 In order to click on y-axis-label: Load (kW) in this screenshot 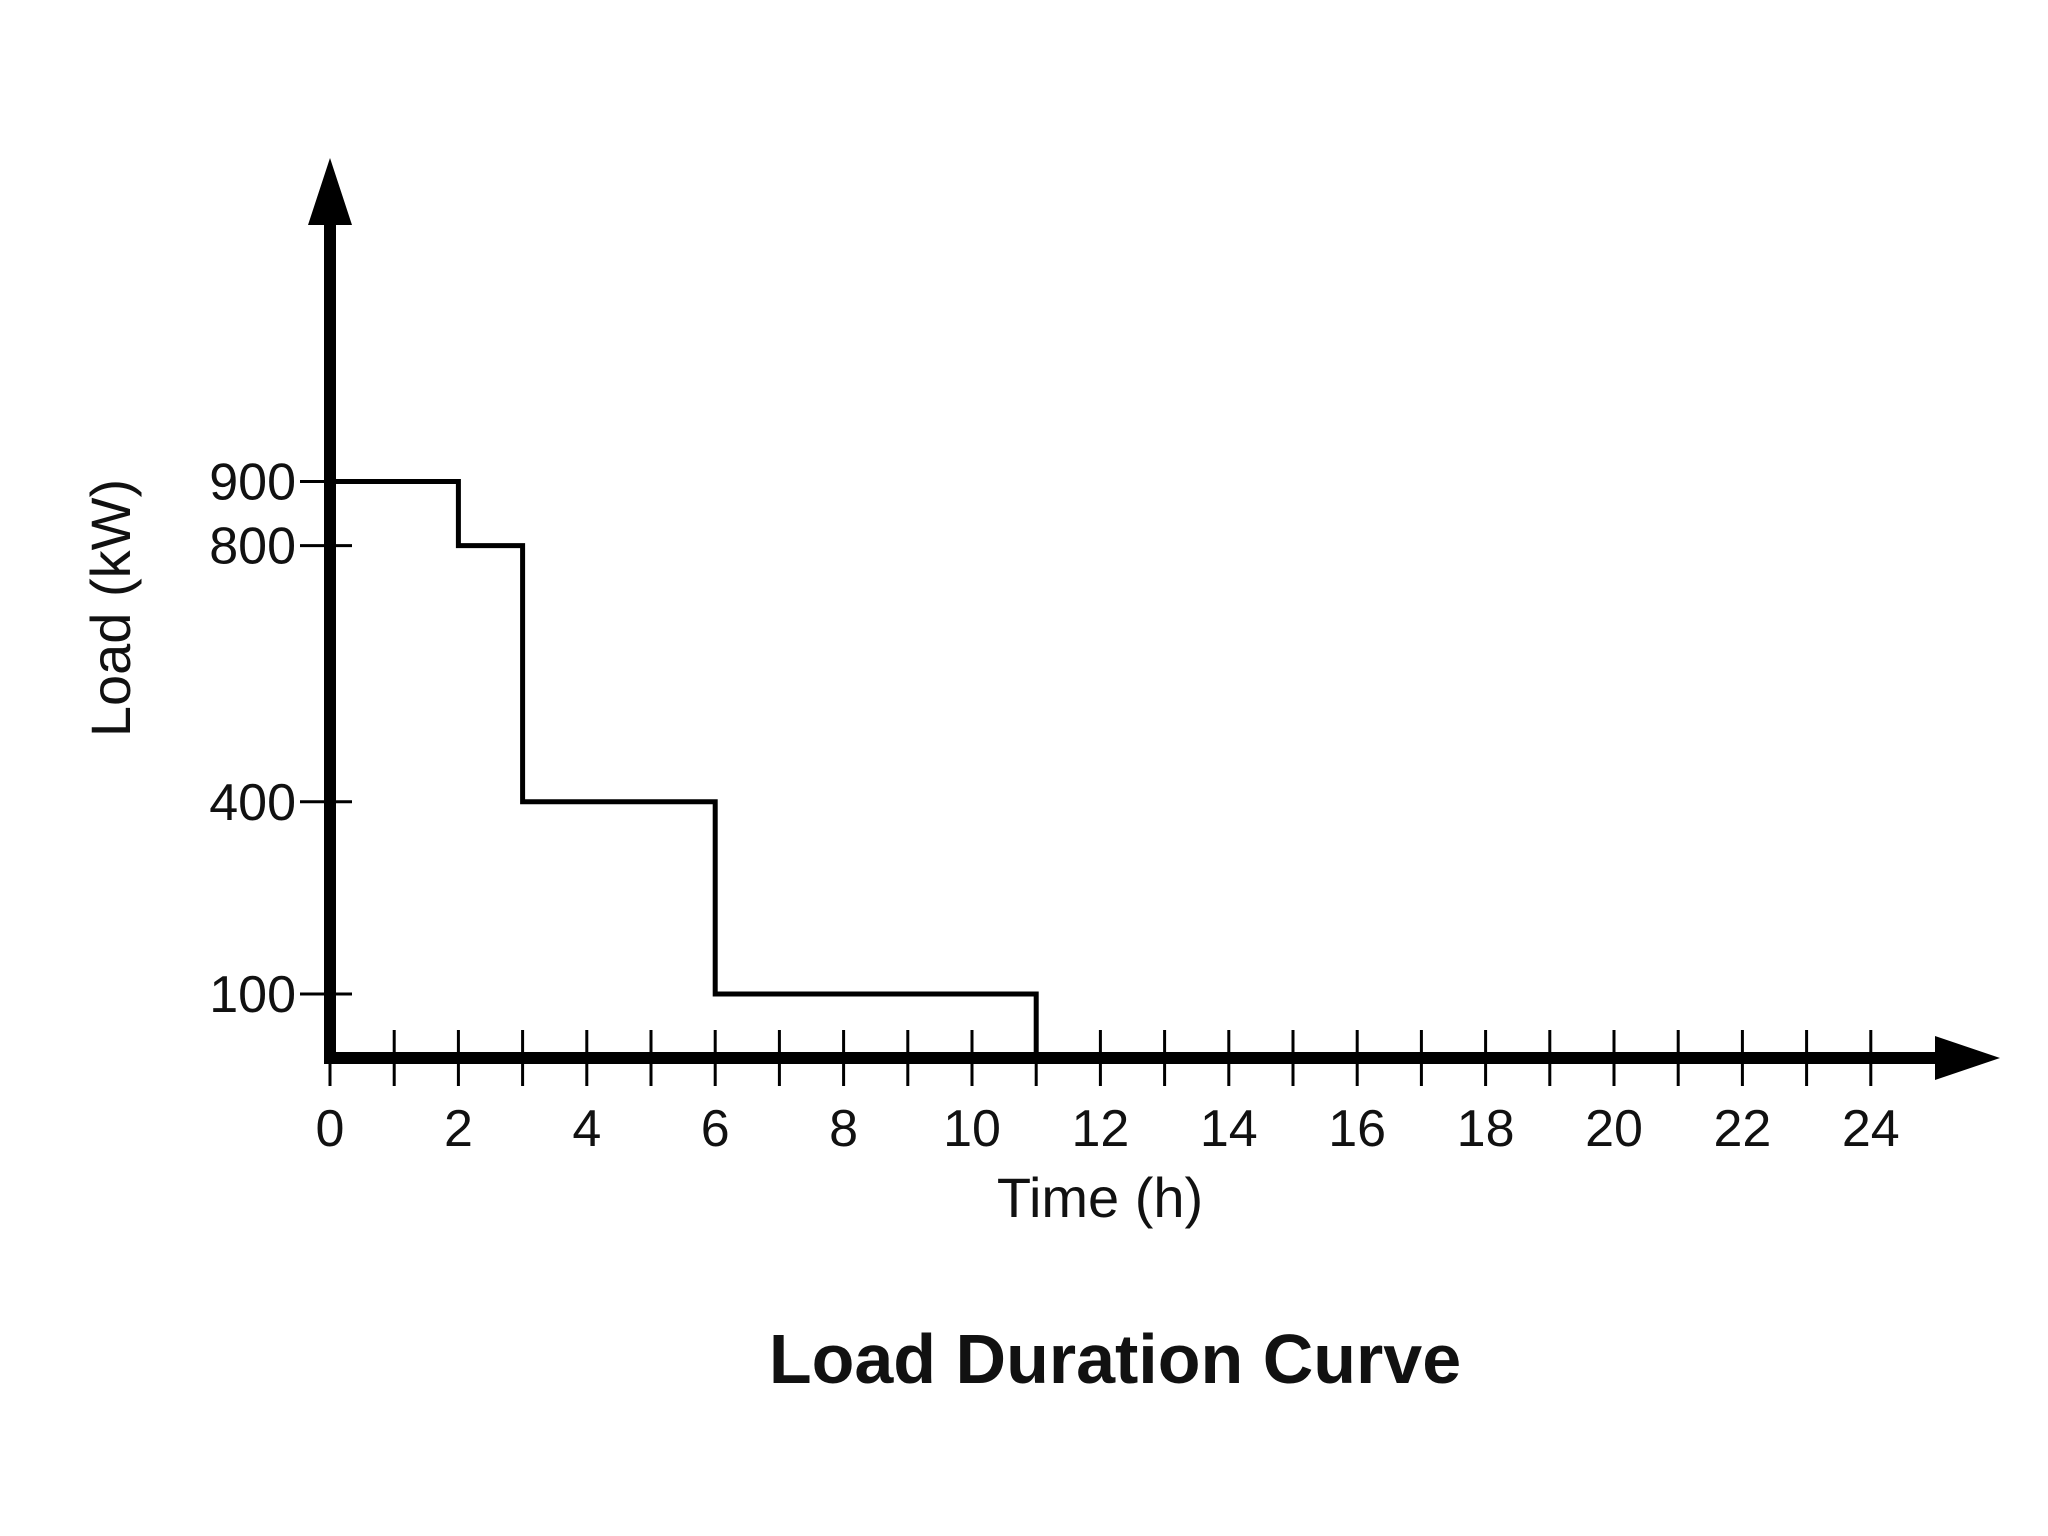, I will do `click(110, 608)`.